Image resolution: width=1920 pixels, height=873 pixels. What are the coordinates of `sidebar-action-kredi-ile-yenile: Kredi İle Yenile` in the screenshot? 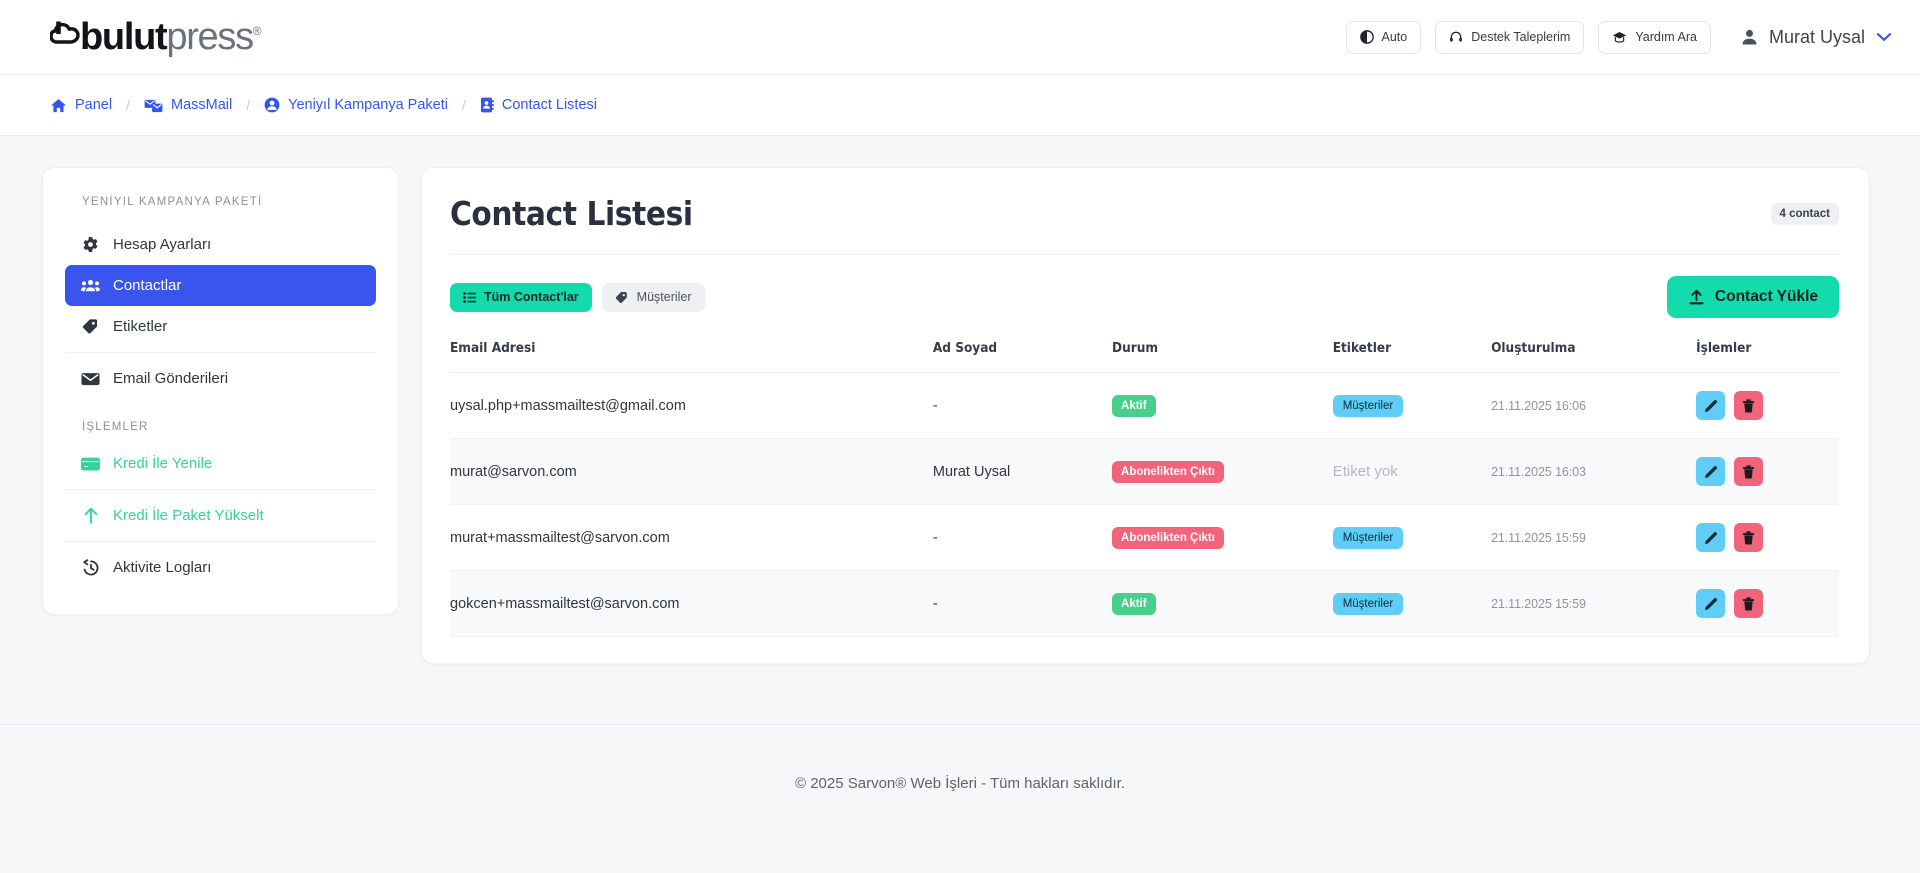 It's located at (220, 463).